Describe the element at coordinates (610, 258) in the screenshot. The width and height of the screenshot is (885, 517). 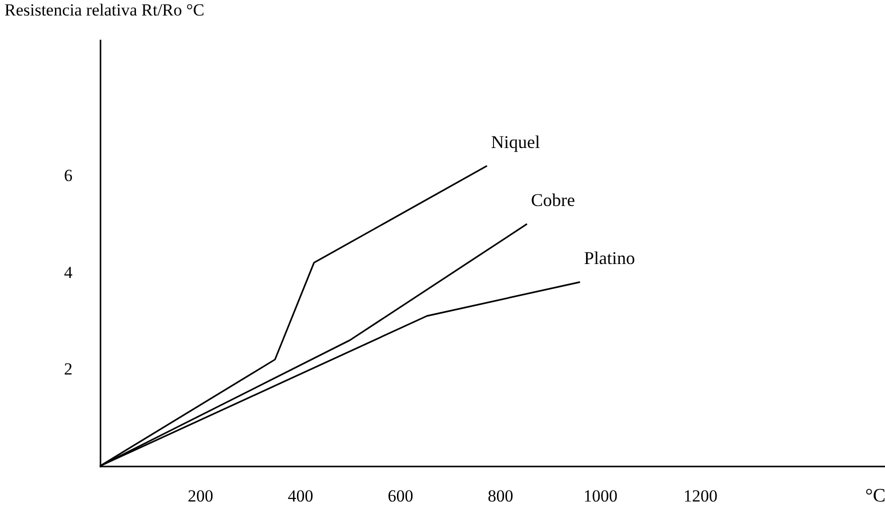
I see `series-label: Platino` at that location.